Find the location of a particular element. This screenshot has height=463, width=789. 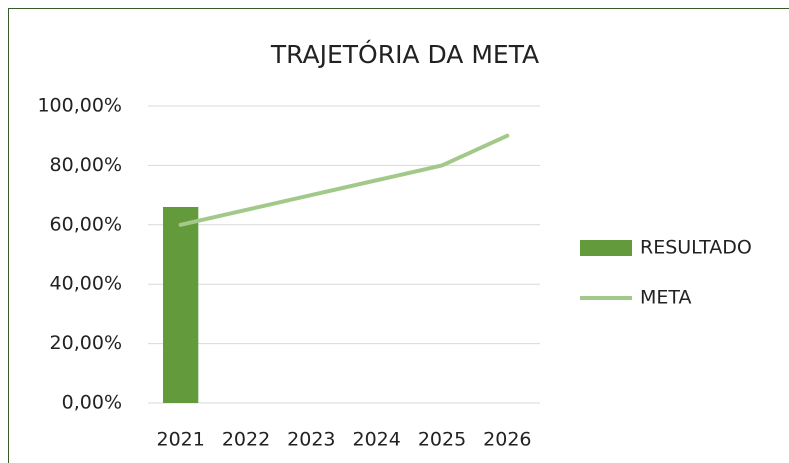

y-tick-label: 20,00% is located at coordinates (86, 343).